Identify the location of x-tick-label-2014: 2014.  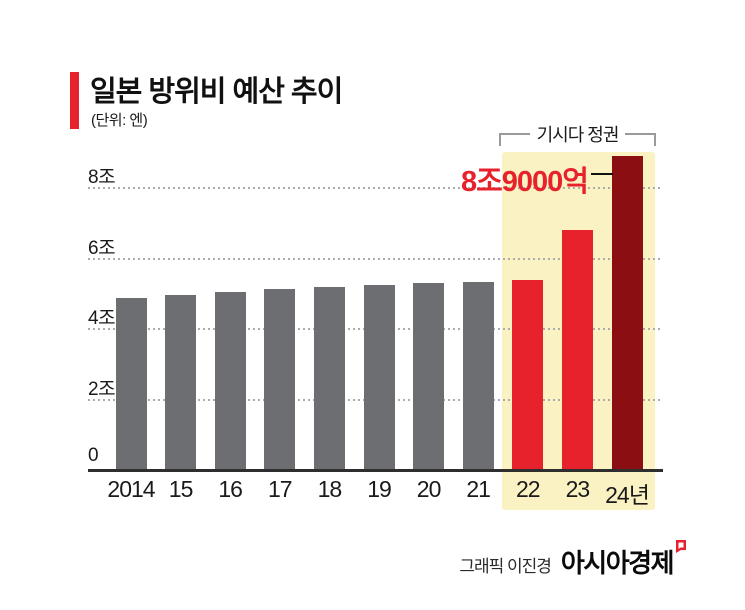
(131, 489).